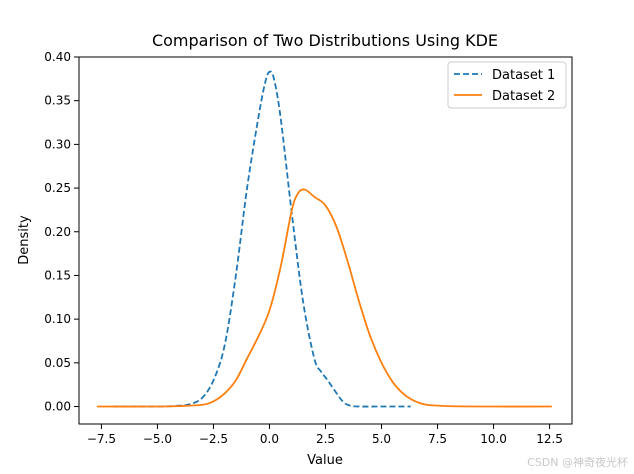 The height and width of the screenshot is (474, 634). Describe the element at coordinates (523, 96) in the screenshot. I see `legend-label-2: Dataset 2` at that location.